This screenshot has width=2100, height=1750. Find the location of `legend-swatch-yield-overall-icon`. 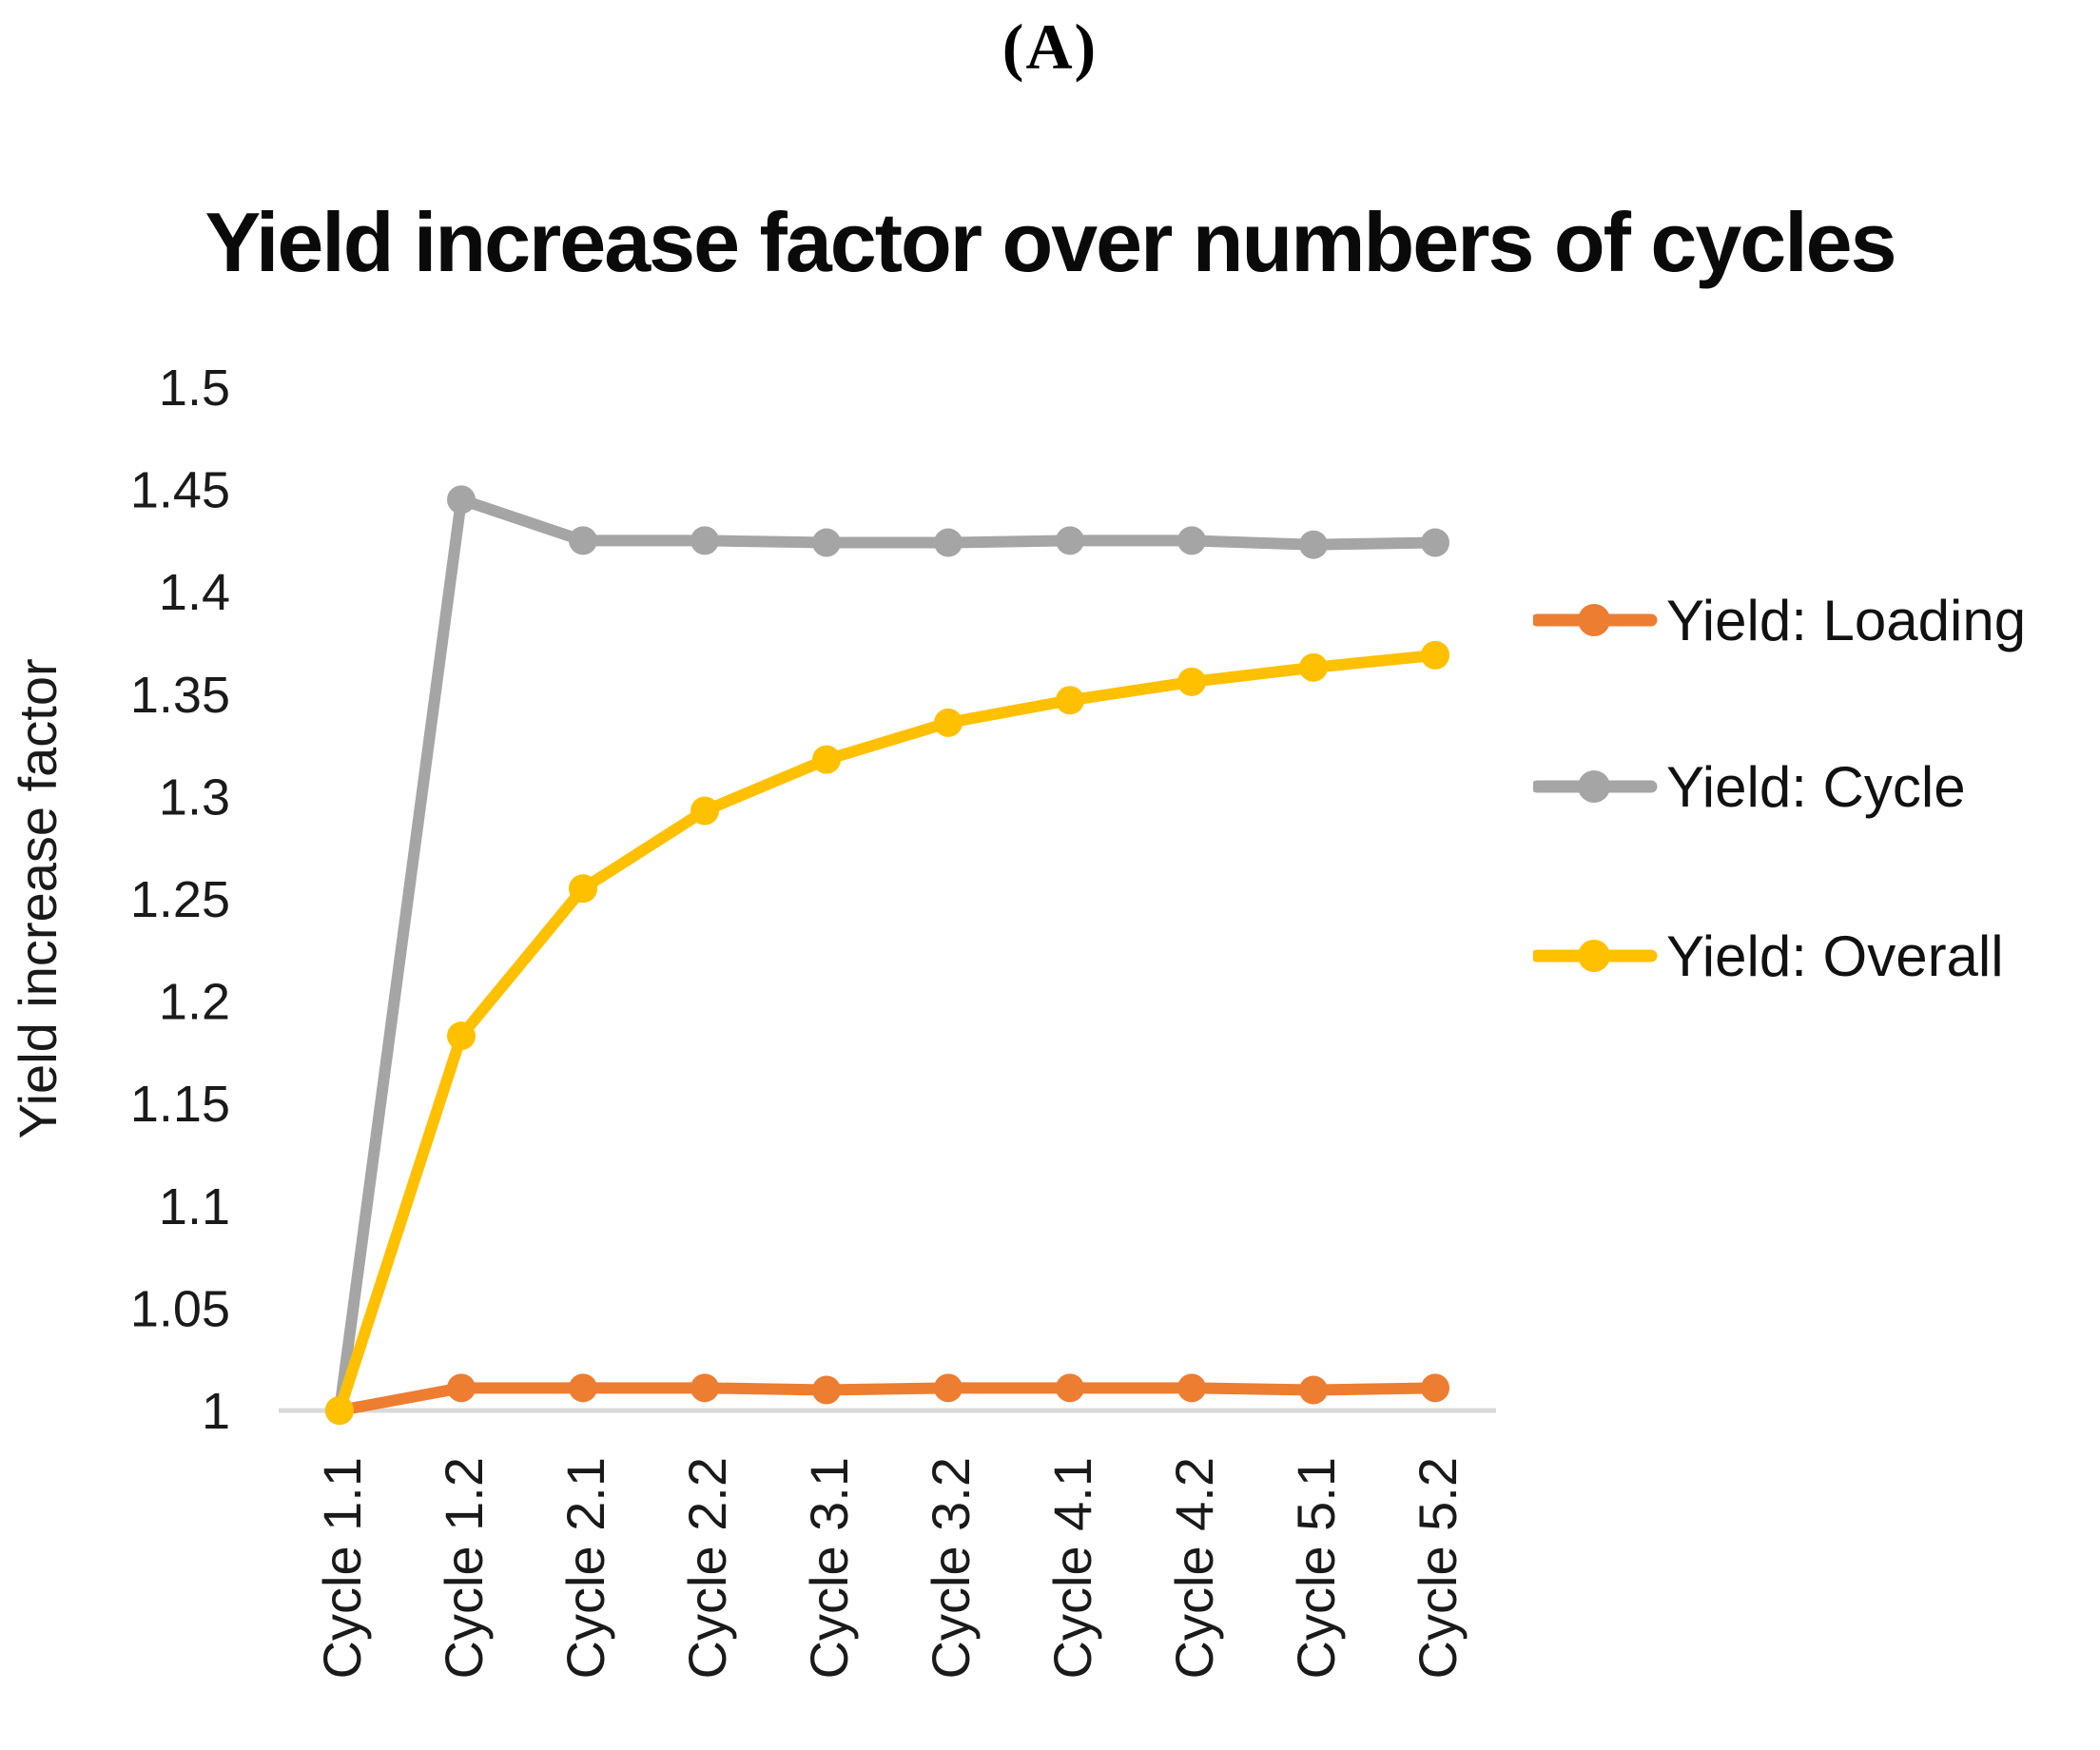

legend-swatch-yield-overall-icon is located at coordinates (1595, 956).